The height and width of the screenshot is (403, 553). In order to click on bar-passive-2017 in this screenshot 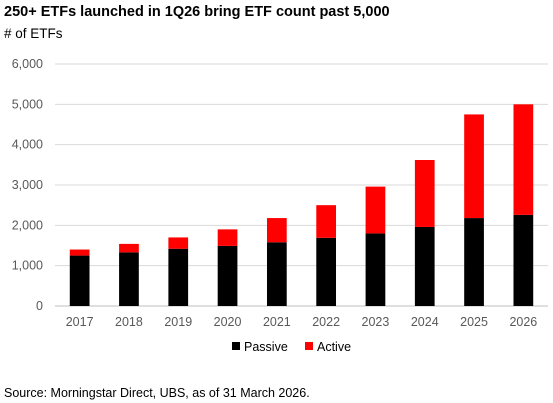, I will do `click(79, 280)`.